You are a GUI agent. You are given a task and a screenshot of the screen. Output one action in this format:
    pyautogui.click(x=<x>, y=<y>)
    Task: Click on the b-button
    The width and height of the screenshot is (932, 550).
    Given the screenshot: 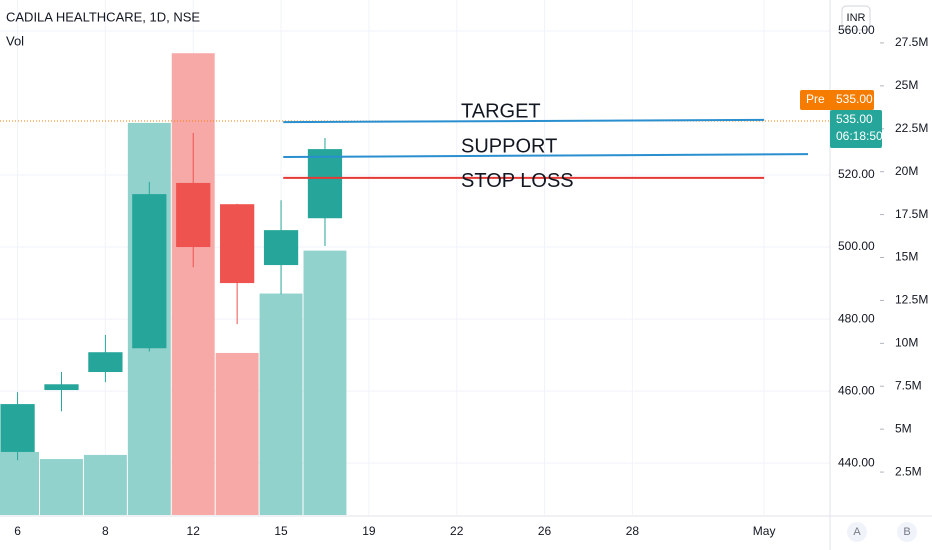 What is the action you would take?
    pyautogui.click(x=907, y=532)
    